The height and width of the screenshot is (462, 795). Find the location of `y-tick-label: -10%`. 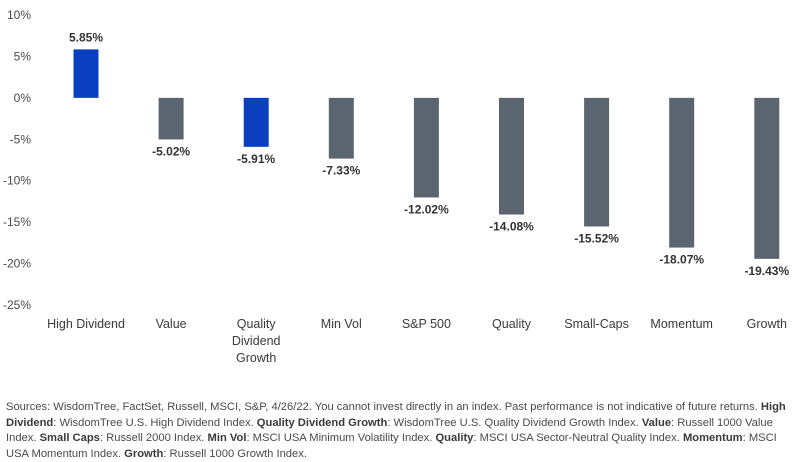

y-tick-label: -10% is located at coordinates (17, 181).